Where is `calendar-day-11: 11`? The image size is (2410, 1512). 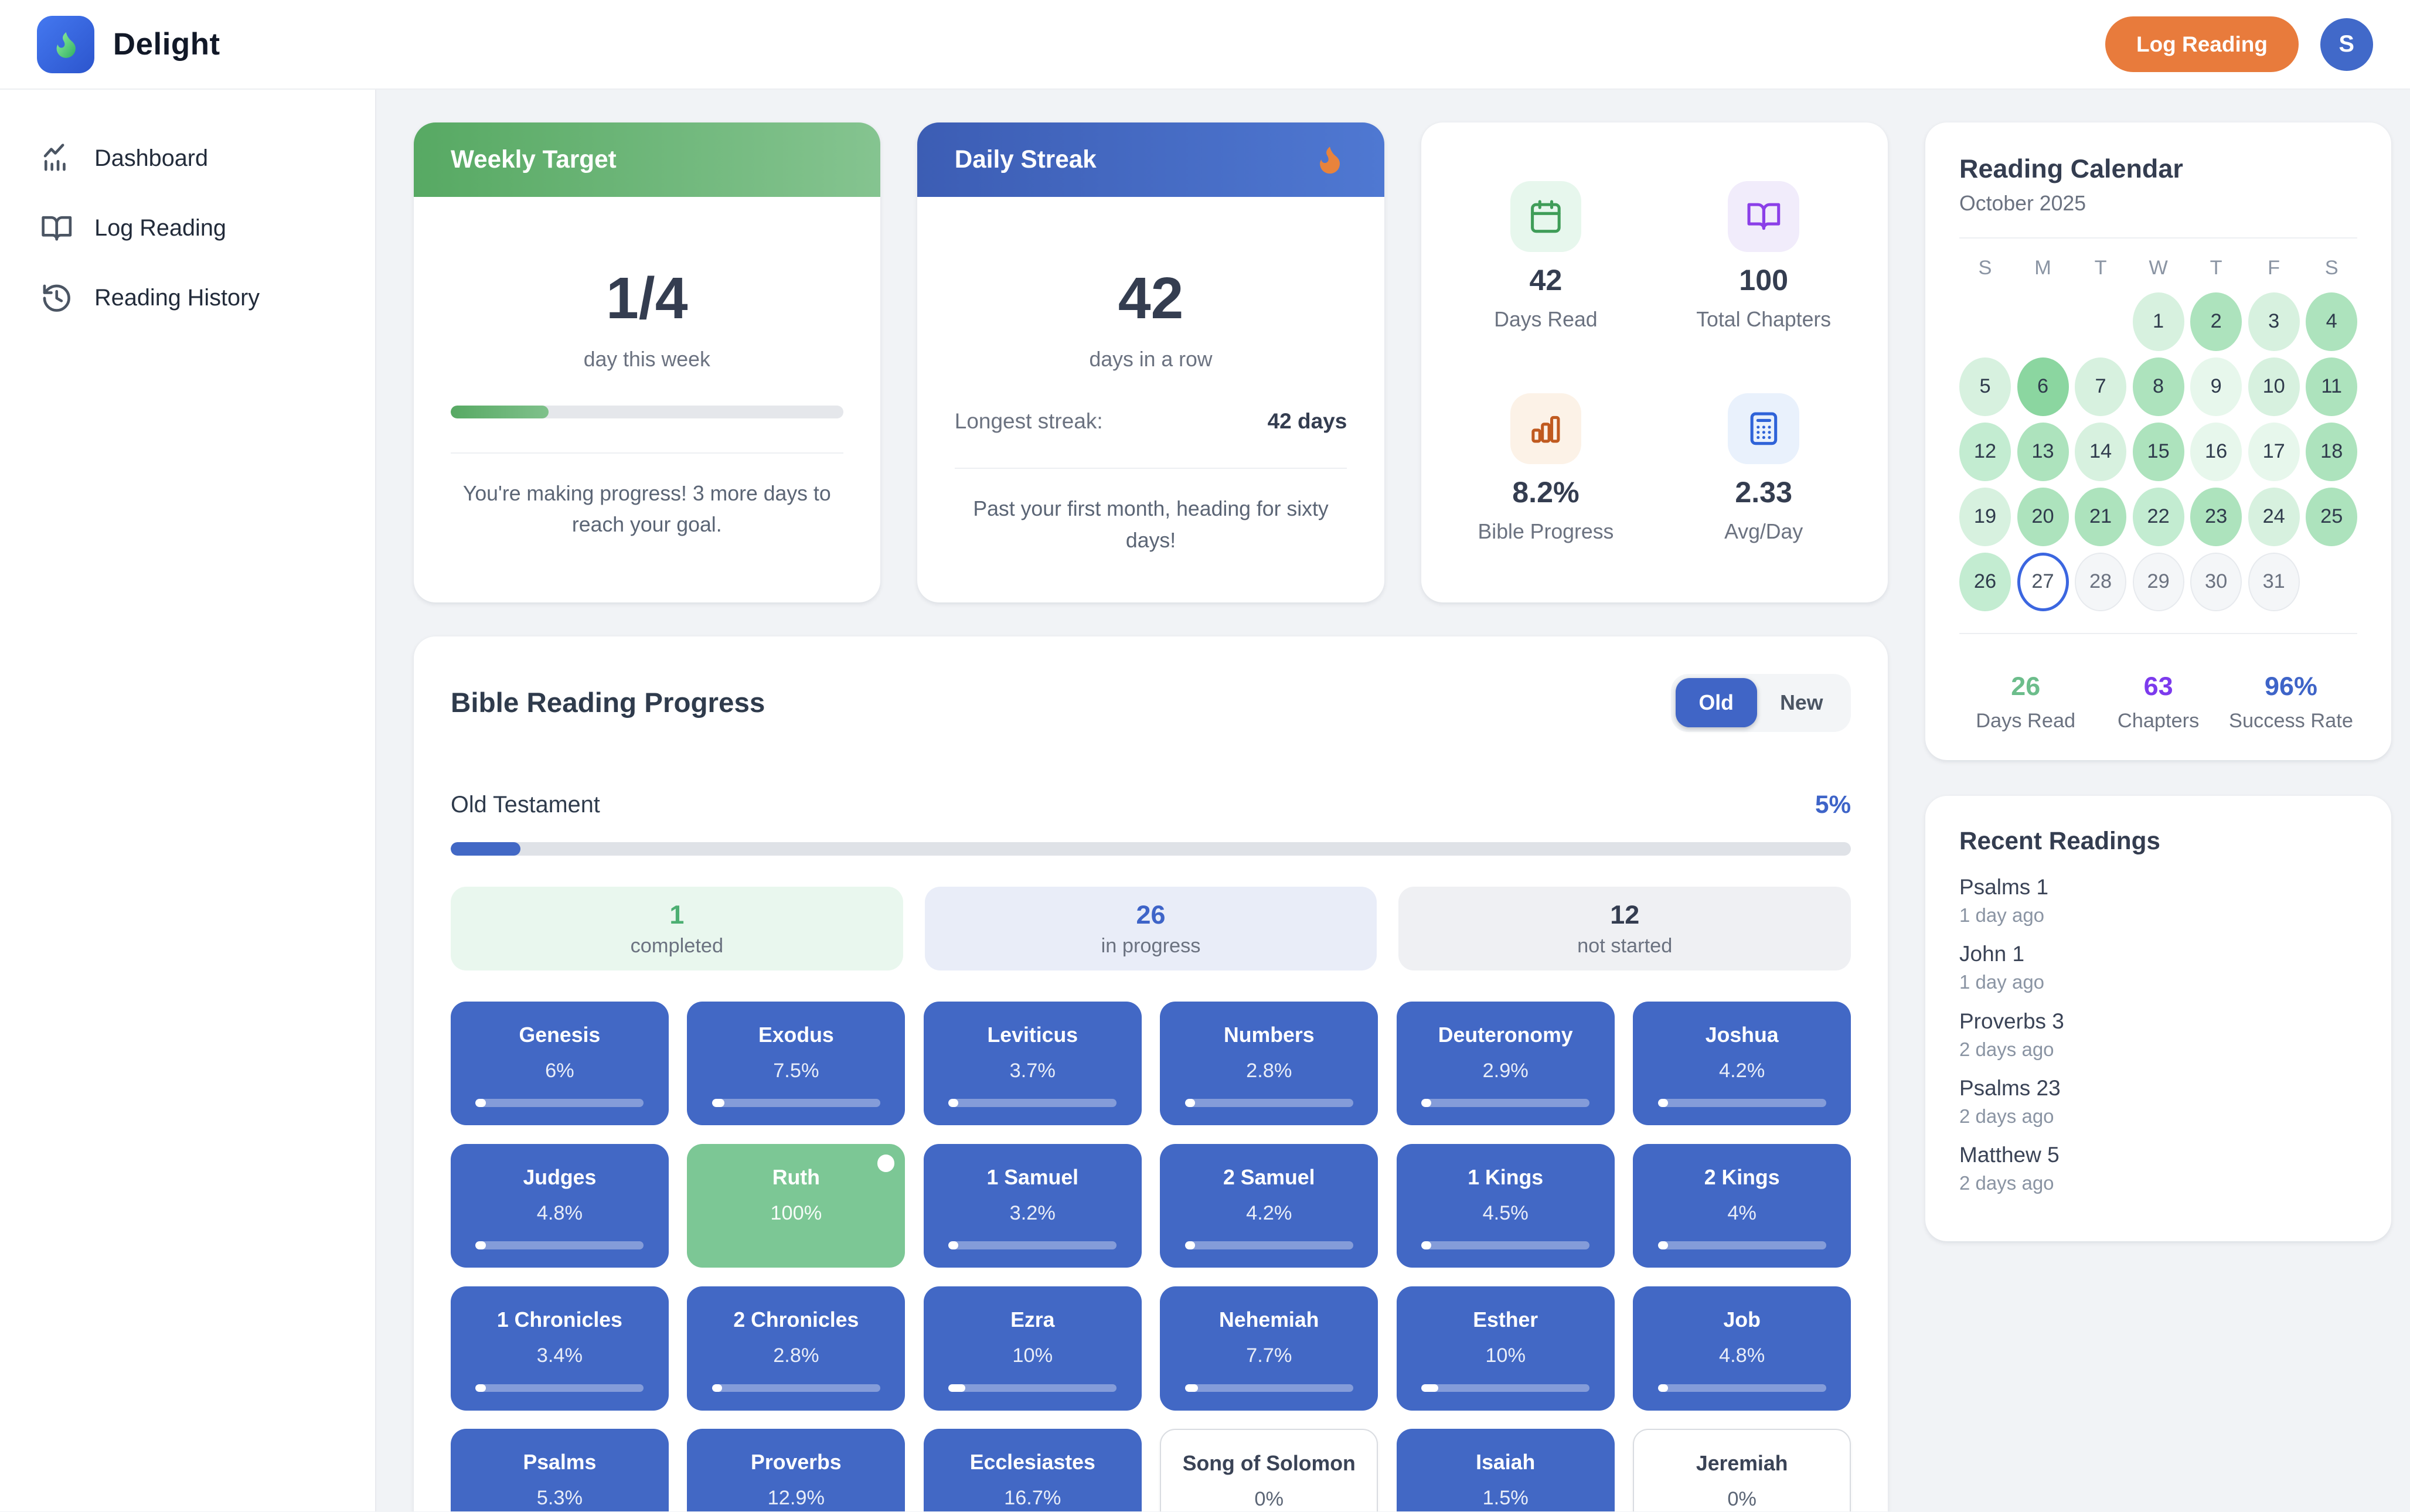 calendar-day-11: 11 is located at coordinates (2332, 387).